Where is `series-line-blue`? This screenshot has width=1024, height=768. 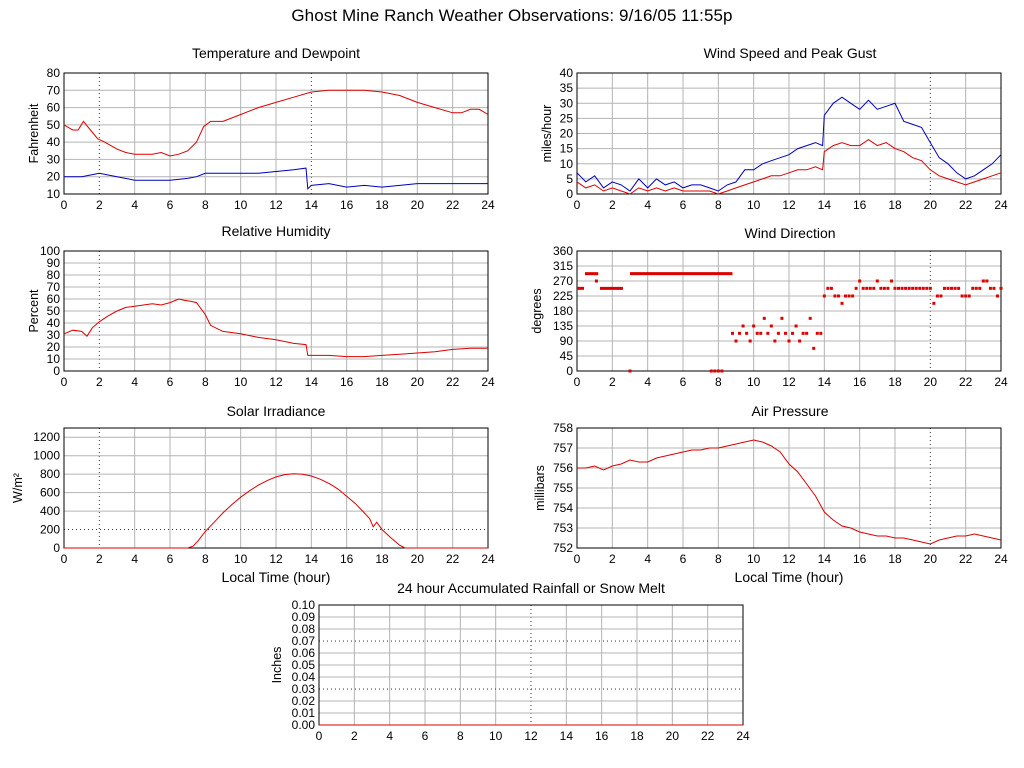
series-line-blue is located at coordinates (276, 178).